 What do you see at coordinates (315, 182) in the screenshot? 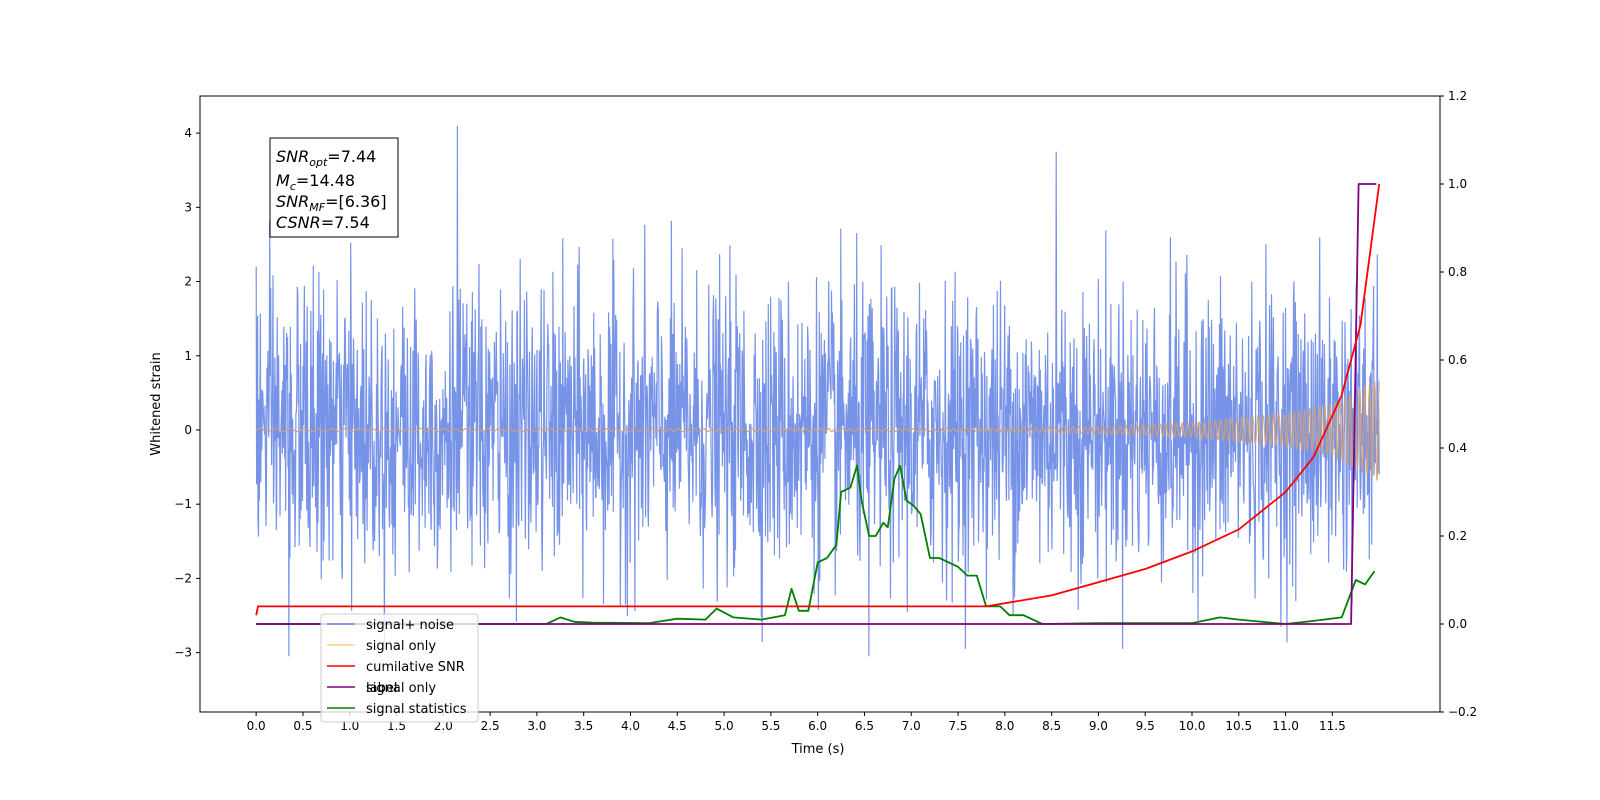
I see `annotation-mc: Mc=14.48` at bounding box center [315, 182].